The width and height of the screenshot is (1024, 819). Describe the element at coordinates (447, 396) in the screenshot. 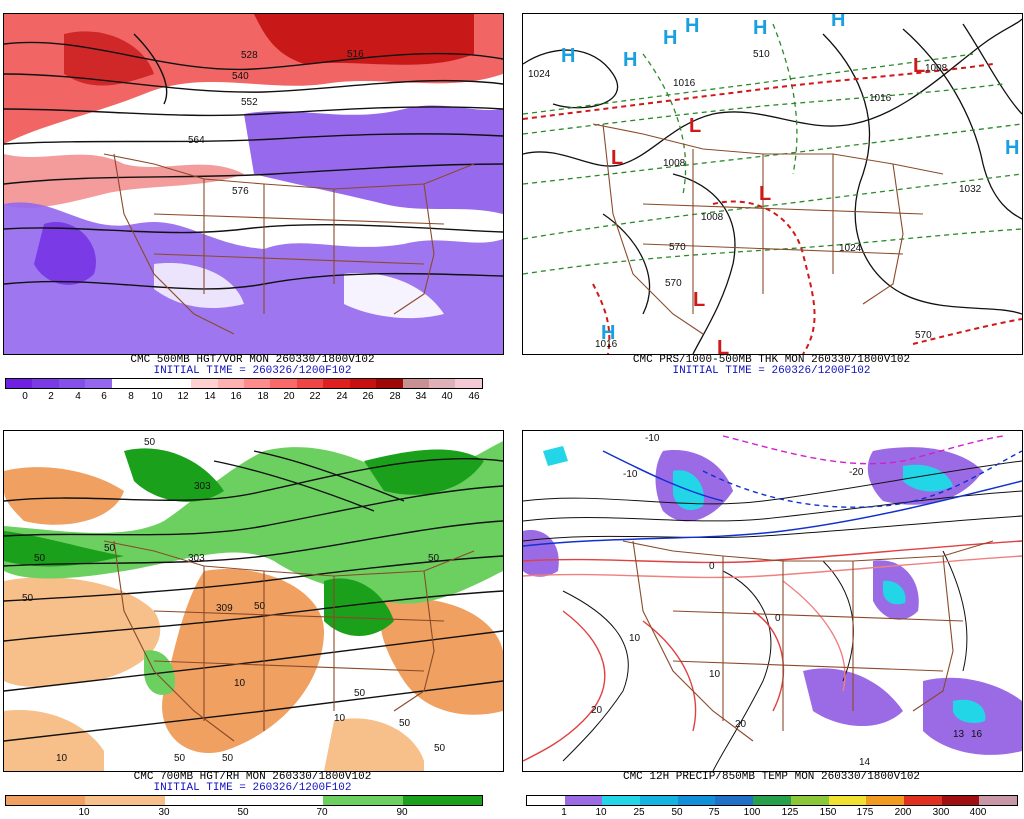

I see `legend-tick: 40` at that location.